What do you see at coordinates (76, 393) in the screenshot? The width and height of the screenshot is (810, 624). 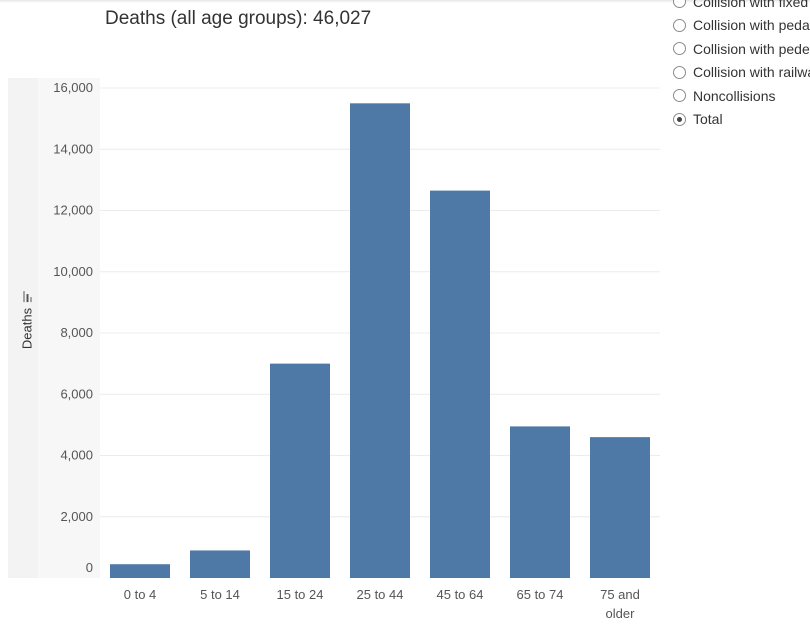 I see `y-tick-label: 6,000` at bounding box center [76, 393].